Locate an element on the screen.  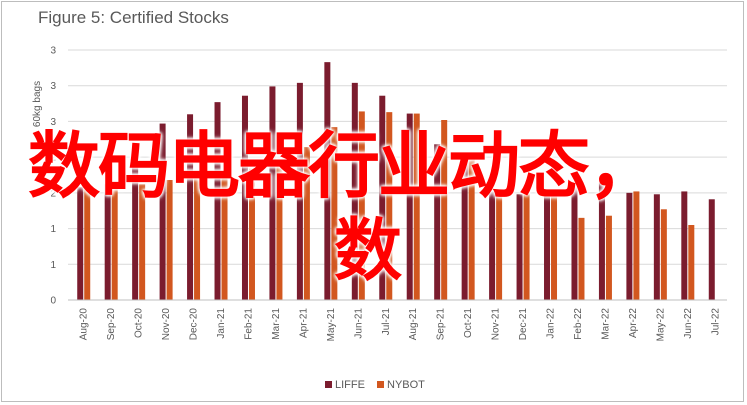
x-tick-label: Dec-20 is located at coordinates (194, 324).